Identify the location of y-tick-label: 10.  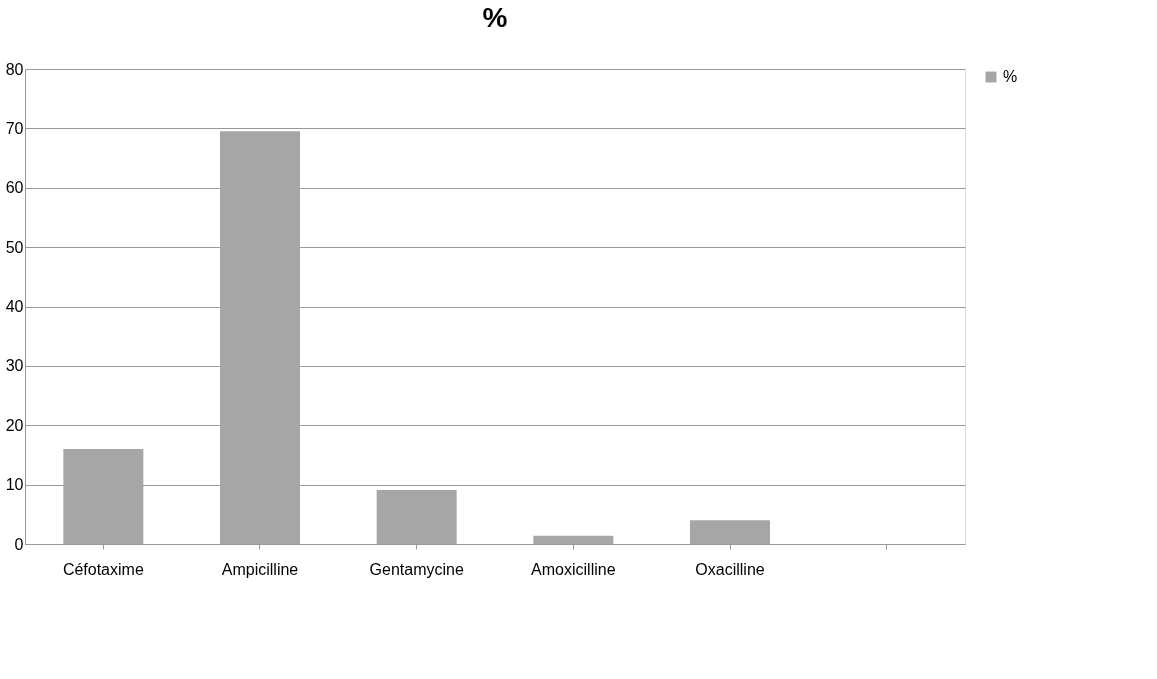
(14, 485).